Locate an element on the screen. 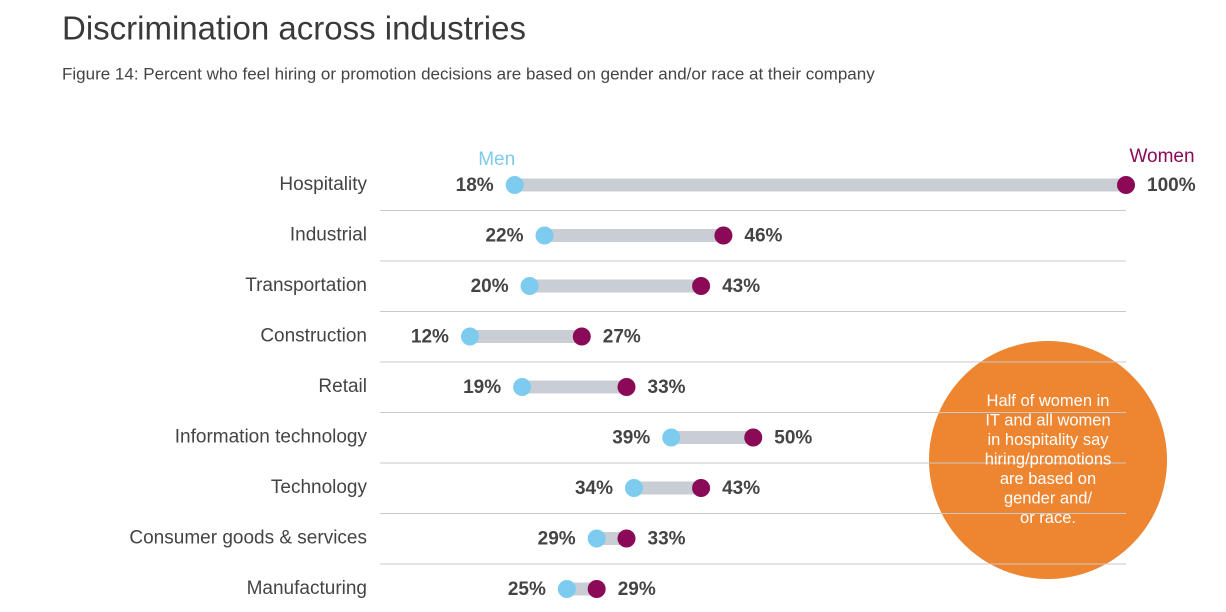 This screenshot has width=1226, height=612. annotation-line: hiring/promotions is located at coordinates (1048, 459).